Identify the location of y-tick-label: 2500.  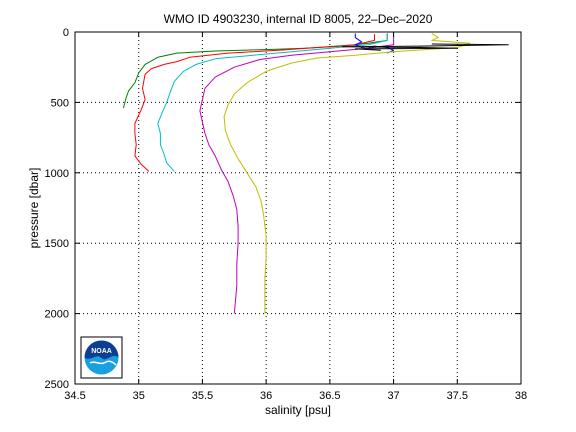
(57, 385).